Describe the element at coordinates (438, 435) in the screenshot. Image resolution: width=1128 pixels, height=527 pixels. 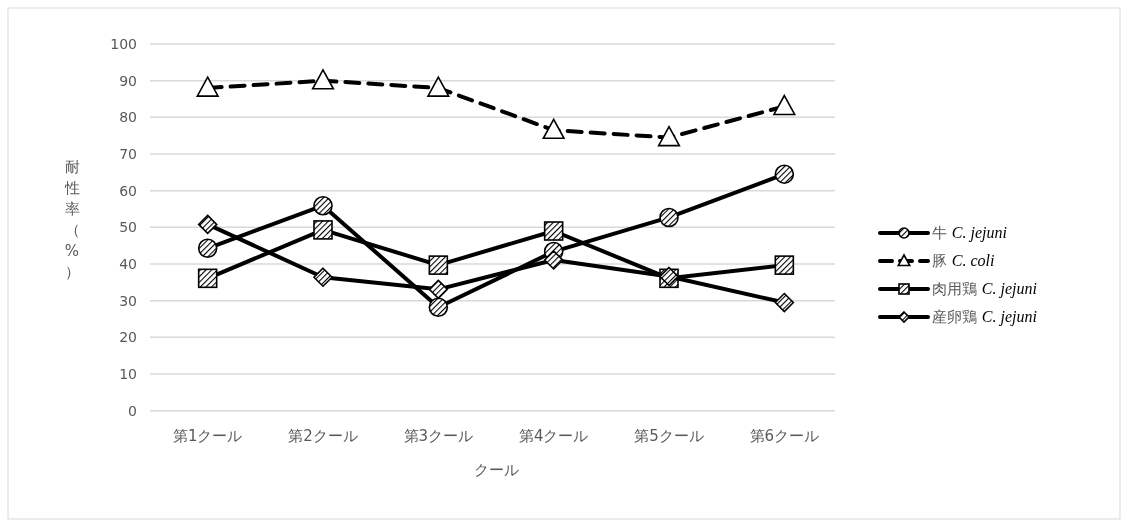
I see `x-tick-label: 第3クール` at that location.